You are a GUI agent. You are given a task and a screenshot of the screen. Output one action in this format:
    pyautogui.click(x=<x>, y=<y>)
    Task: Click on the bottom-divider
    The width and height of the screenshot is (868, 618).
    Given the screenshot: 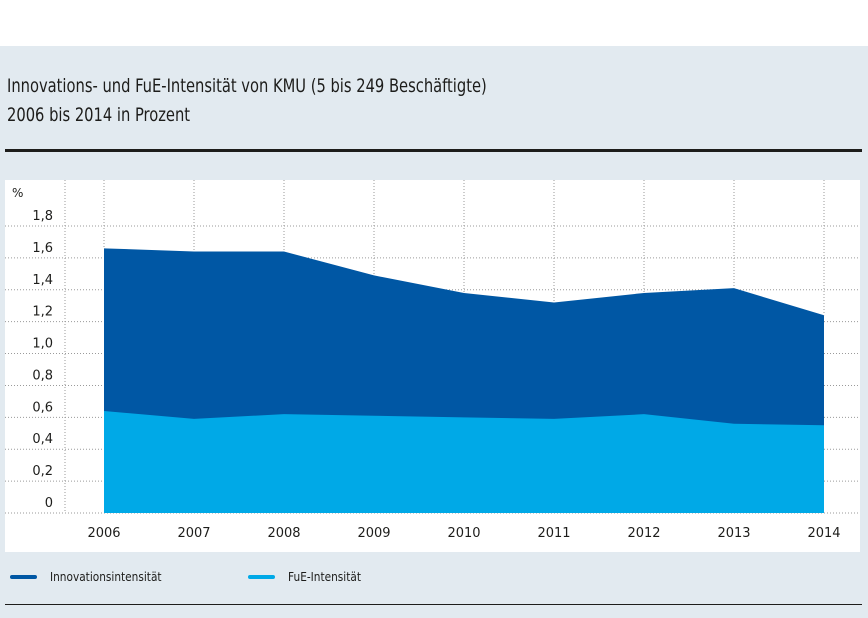 What is the action you would take?
    pyautogui.click(x=433, y=604)
    